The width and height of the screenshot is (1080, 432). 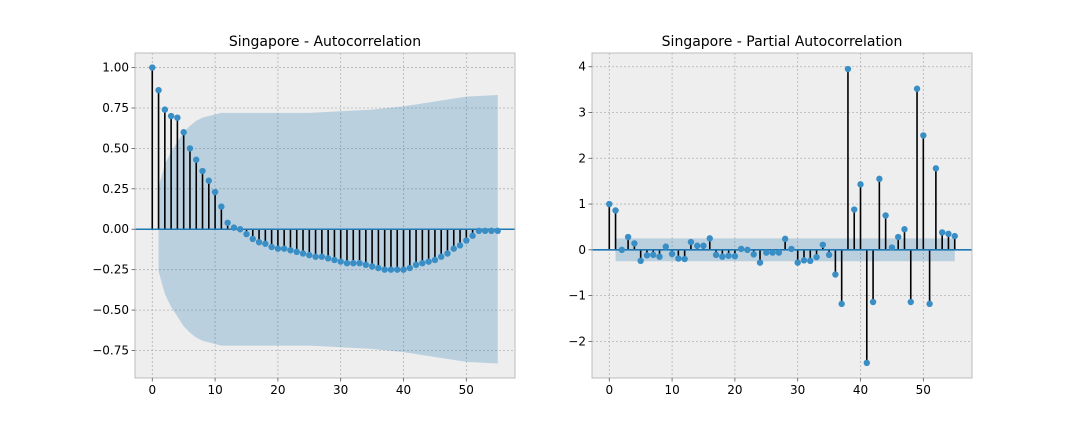 I want to click on acf-xtick-label-2: 20, so click(x=277, y=390).